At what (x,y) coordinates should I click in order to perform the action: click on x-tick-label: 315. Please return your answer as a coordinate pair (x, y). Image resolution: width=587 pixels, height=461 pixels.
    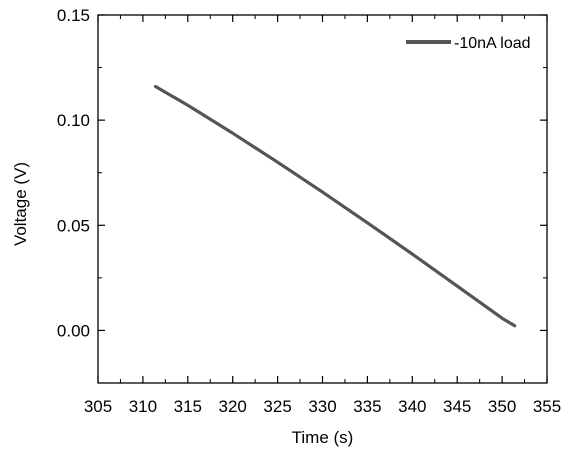
    Looking at the image, I should click on (188, 406).